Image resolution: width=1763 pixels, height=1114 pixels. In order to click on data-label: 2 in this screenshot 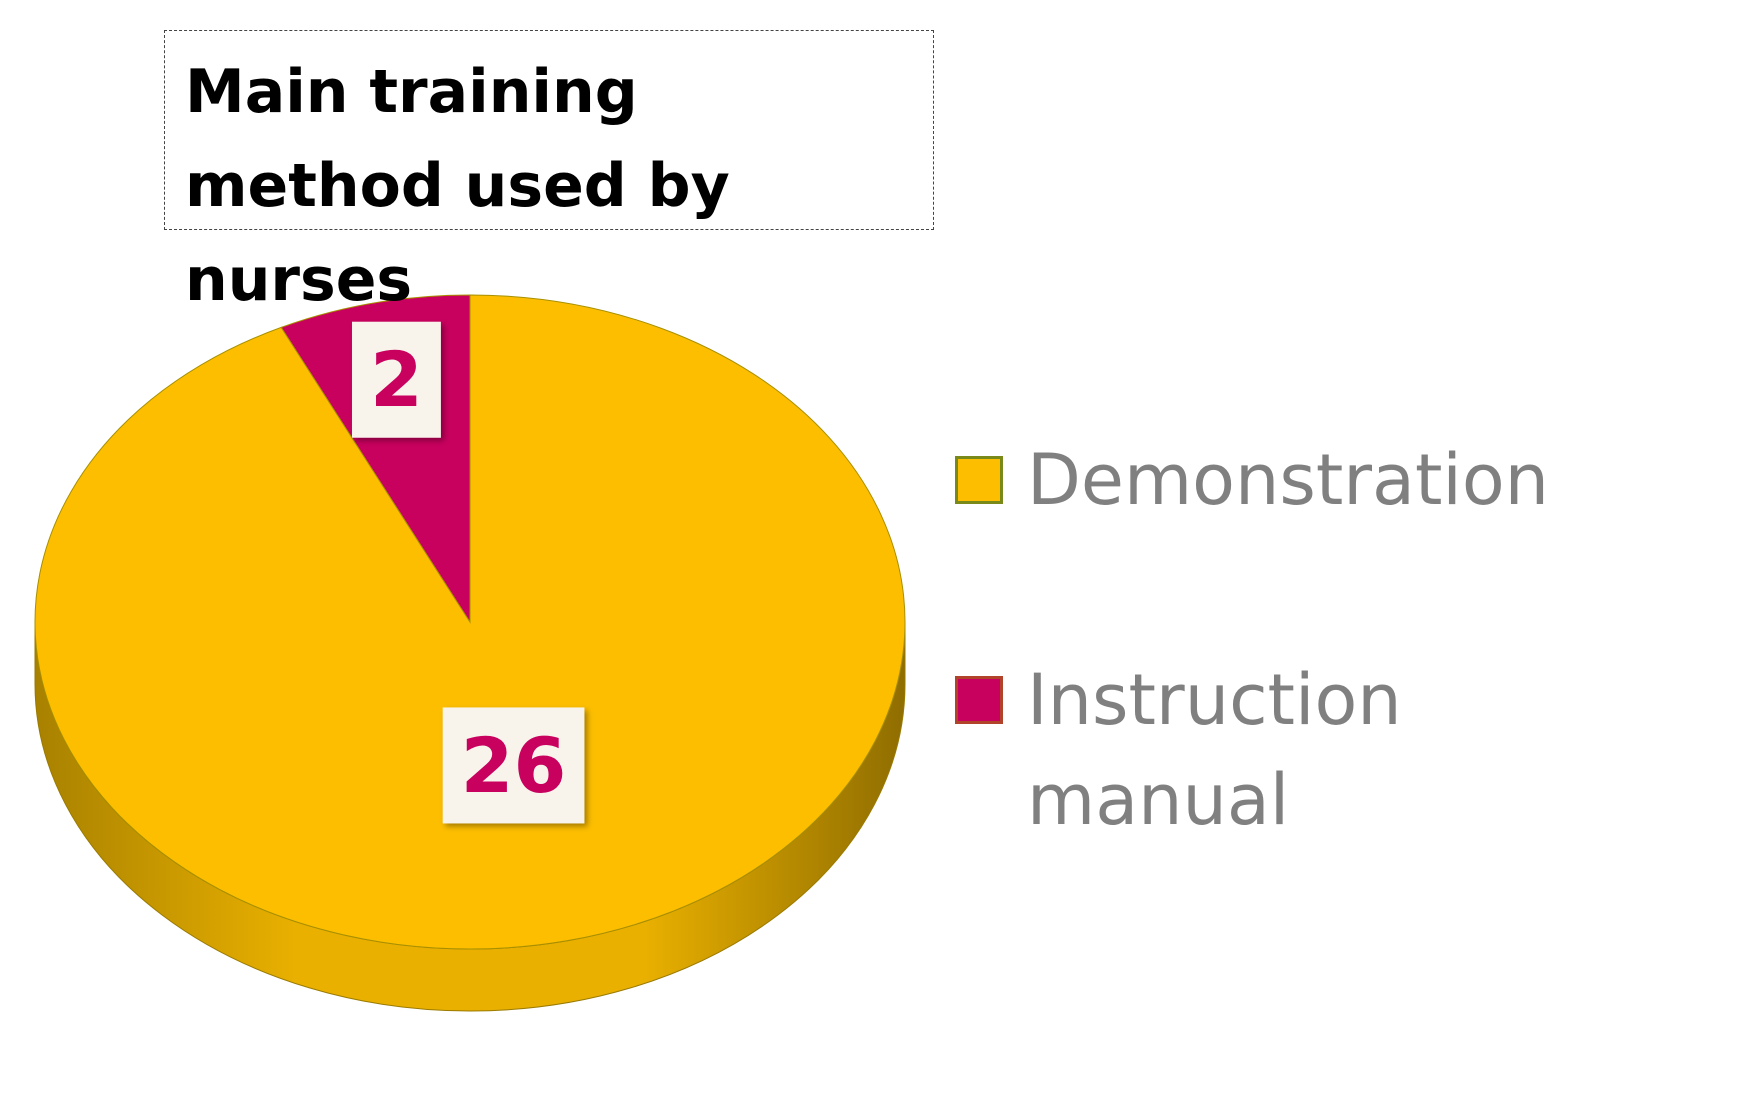, I will do `click(396, 379)`.